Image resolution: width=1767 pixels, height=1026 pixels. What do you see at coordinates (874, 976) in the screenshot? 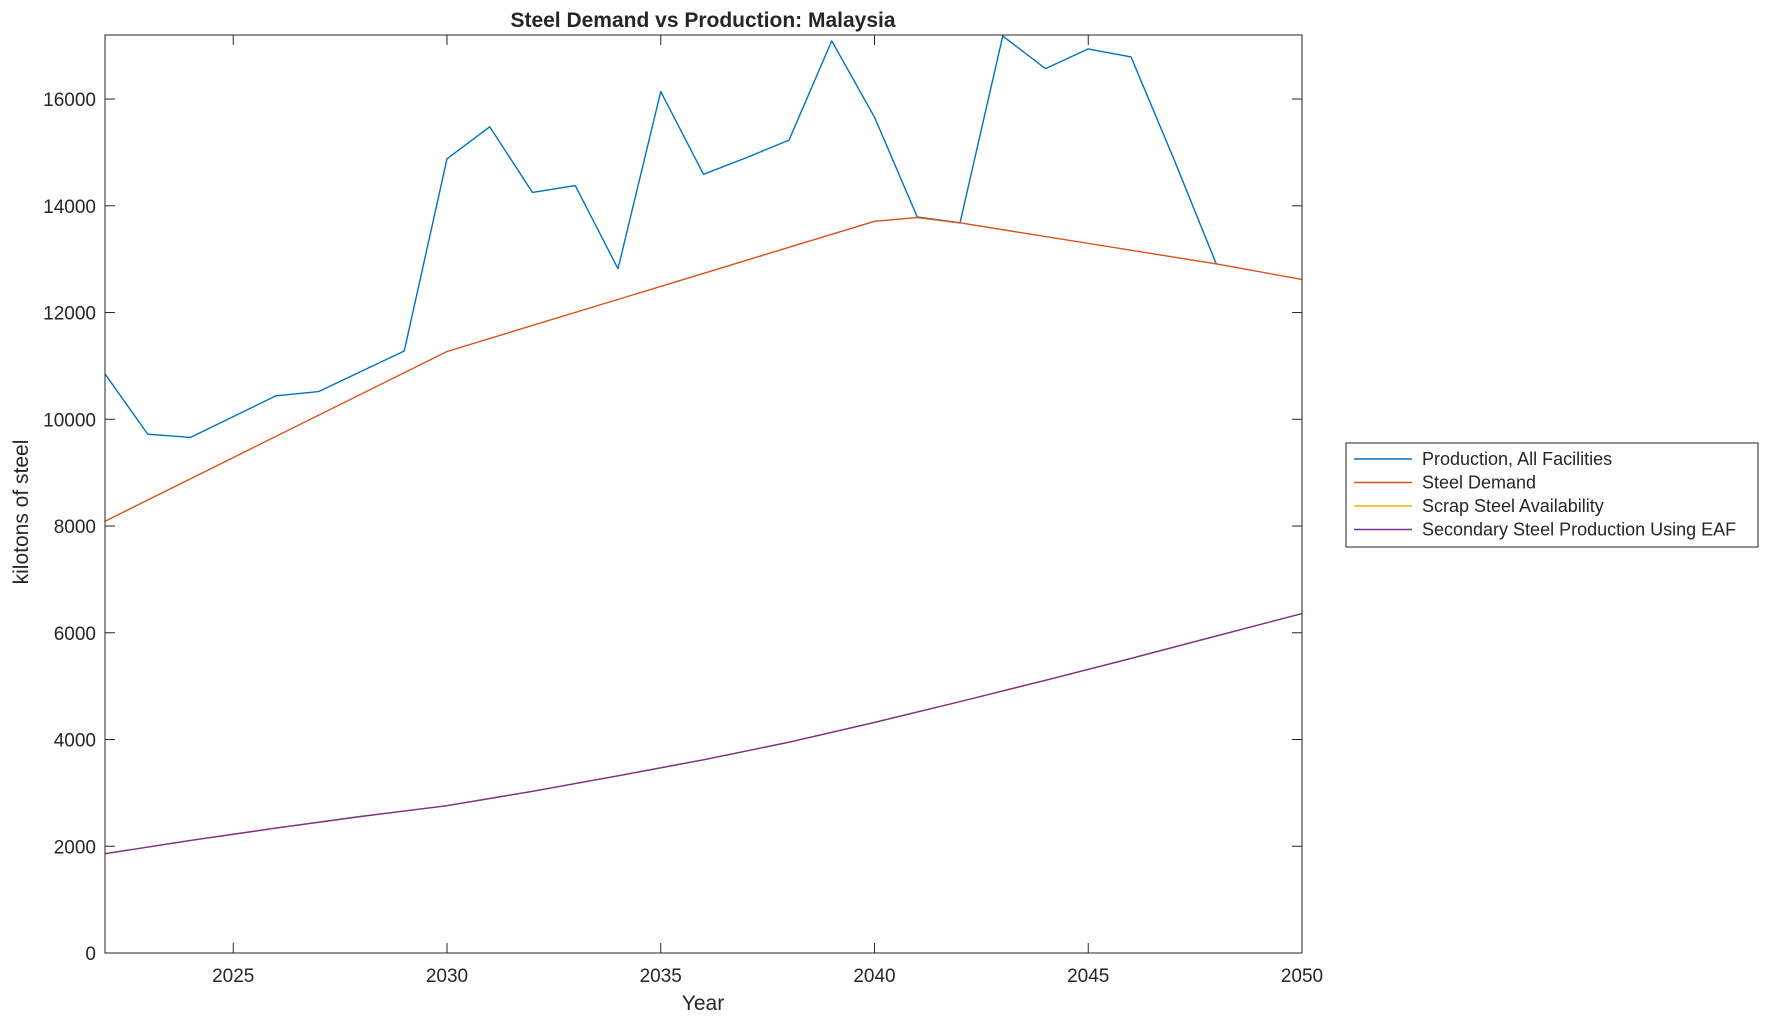
I see `x-tick-label: 2040` at bounding box center [874, 976].